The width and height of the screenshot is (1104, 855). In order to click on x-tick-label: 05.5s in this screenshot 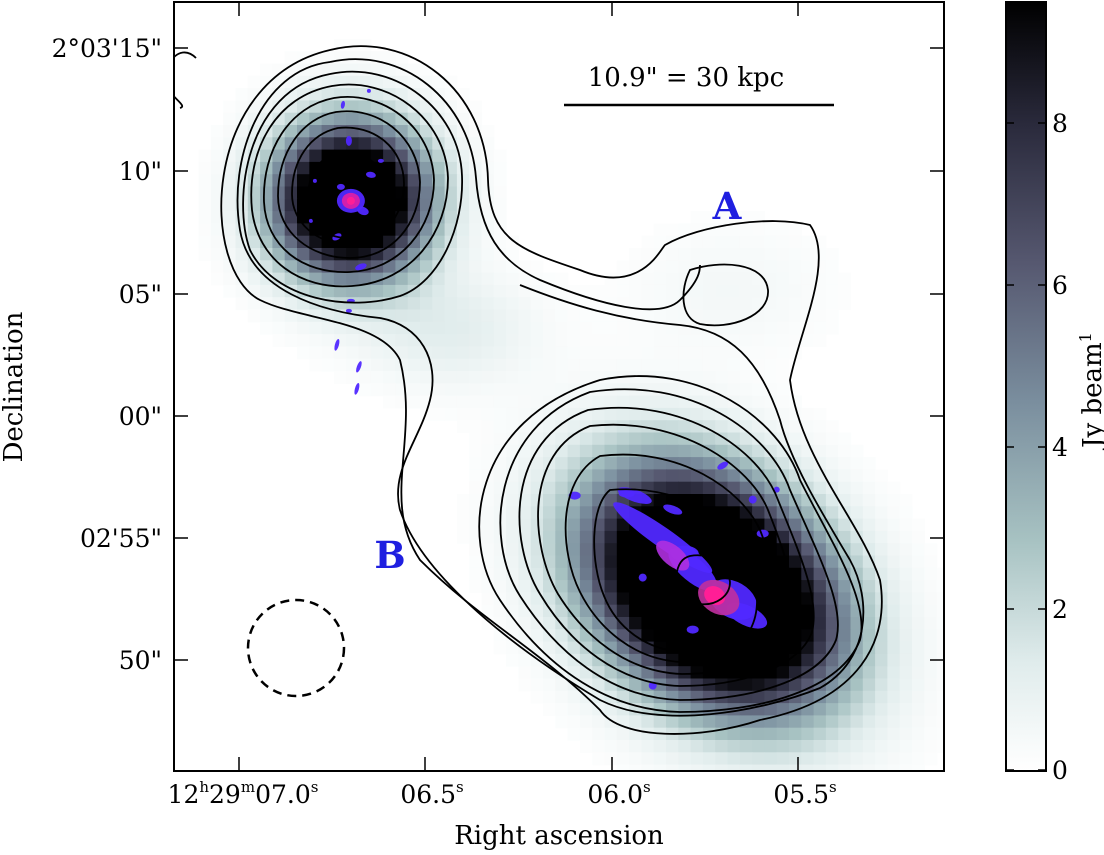, I will do `click(804, 793)`.